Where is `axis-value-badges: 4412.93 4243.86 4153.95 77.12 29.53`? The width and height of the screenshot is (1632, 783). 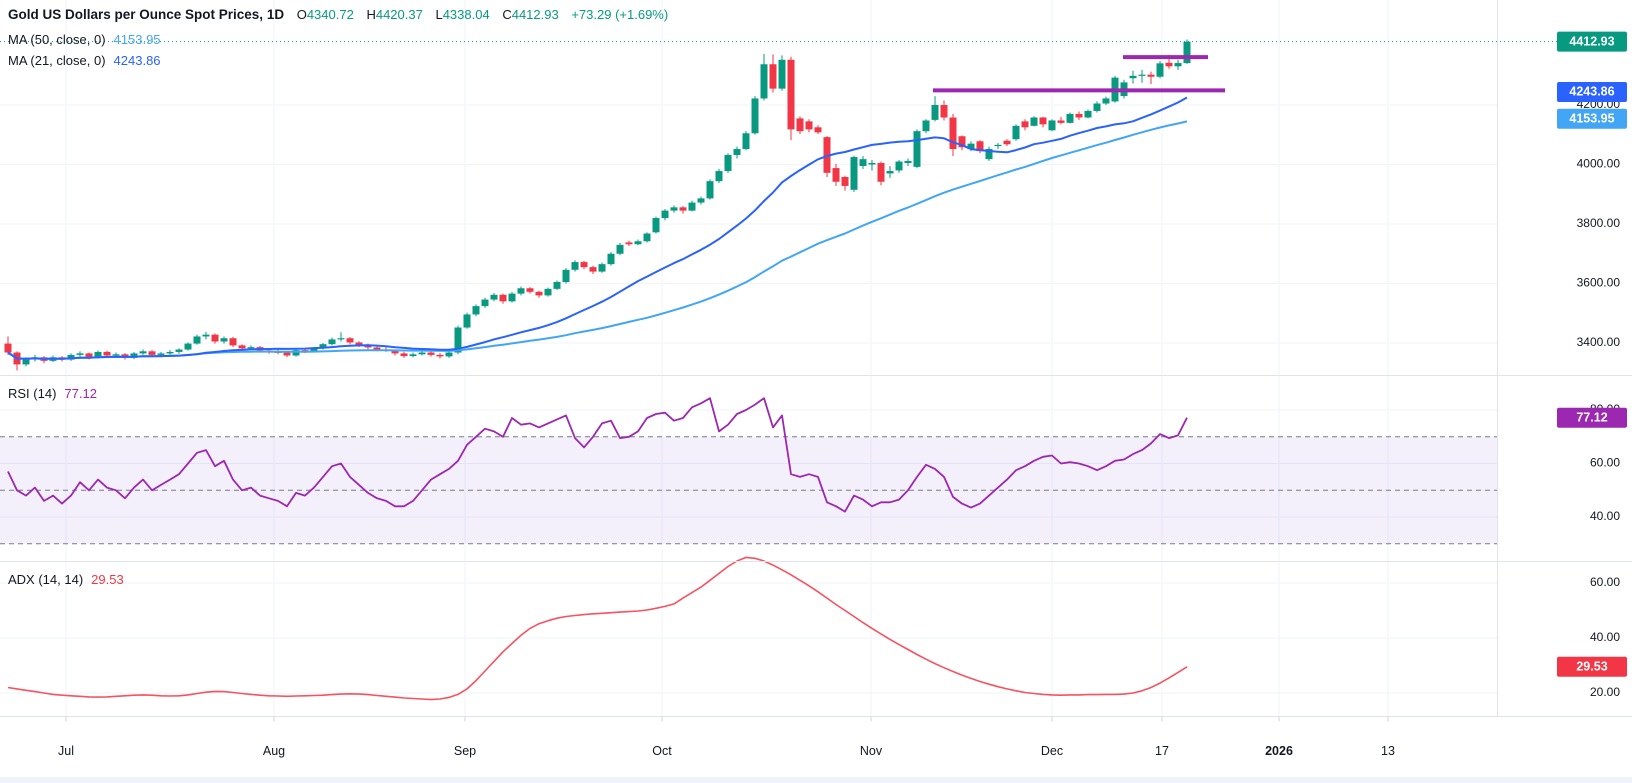 axis-value-badges: 4412.93 4243.86 4153.95 77.12 29.53 is located at coordinates (1592, 354).